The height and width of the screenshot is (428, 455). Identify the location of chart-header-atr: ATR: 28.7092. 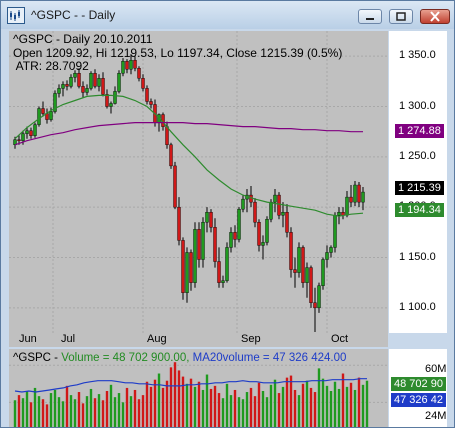
(51, 66).